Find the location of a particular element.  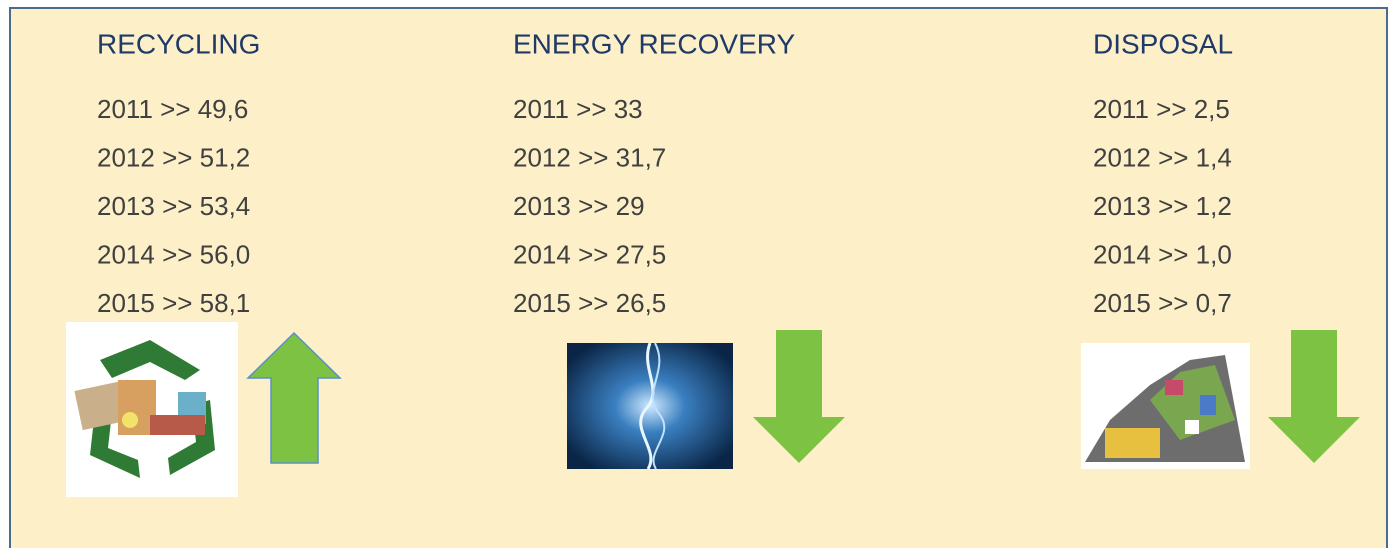

value-line: 2013 >> 1,2 is located at coordinates (1162, 206).